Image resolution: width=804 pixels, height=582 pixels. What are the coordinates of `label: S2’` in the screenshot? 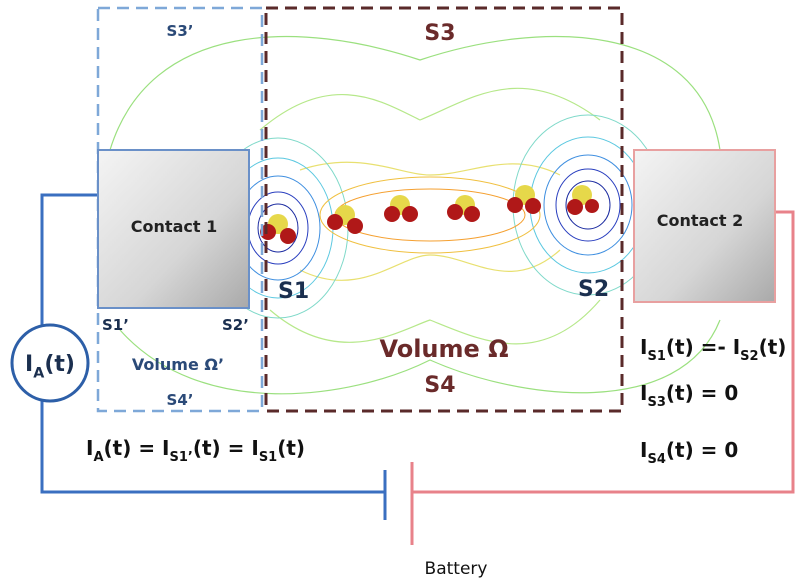 It's located at (235, 325).